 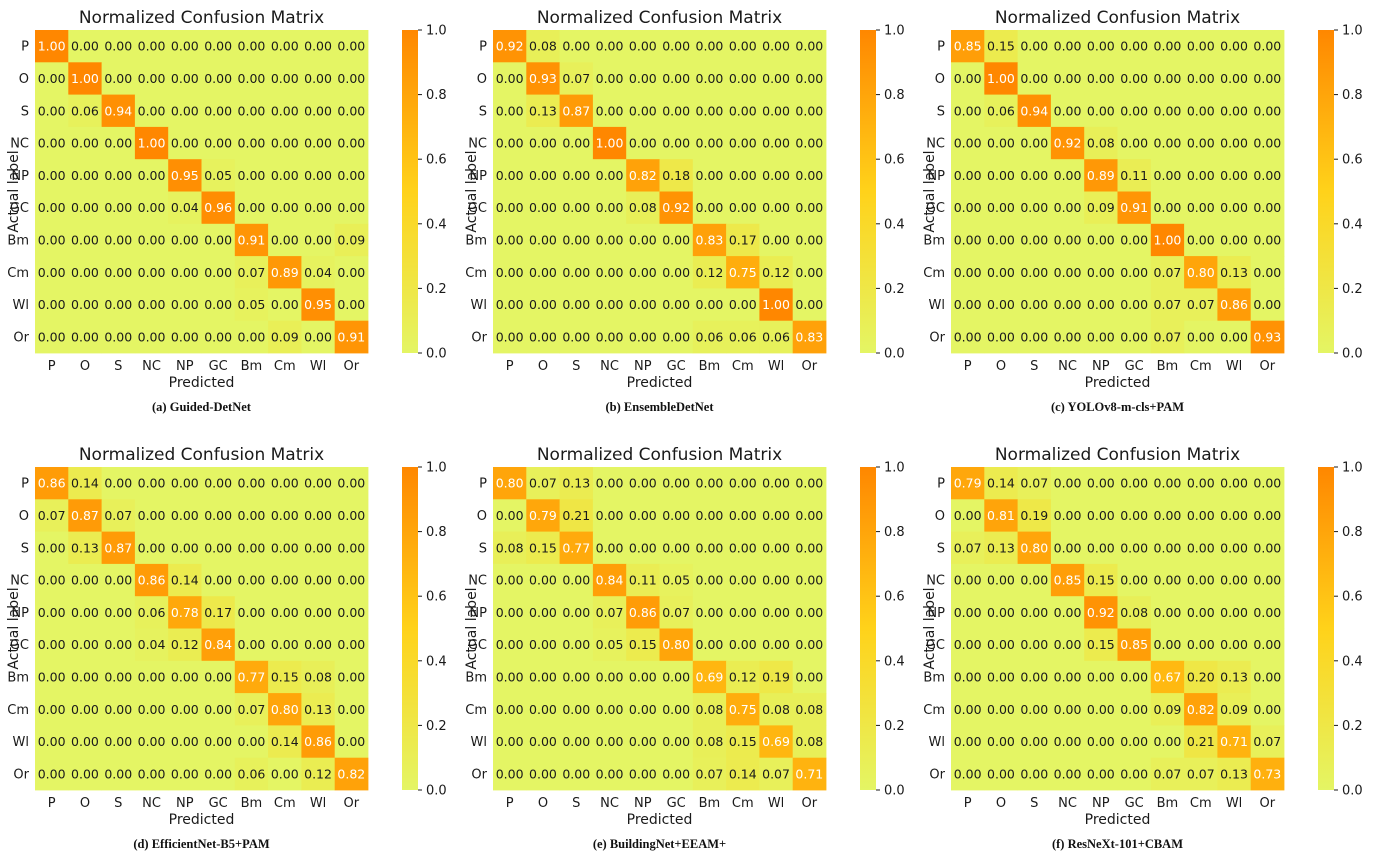 I want to click on x-tick-label: NC, so click(x=1067, y=803).